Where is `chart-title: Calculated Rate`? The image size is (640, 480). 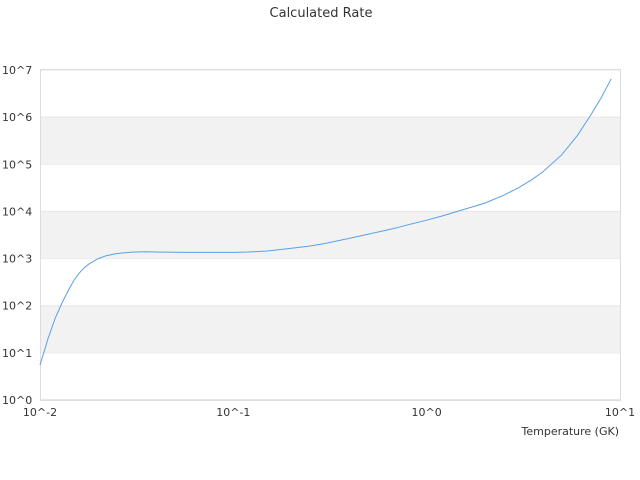
chart-title: Calculated Rate is located at coordinates (321, 13).